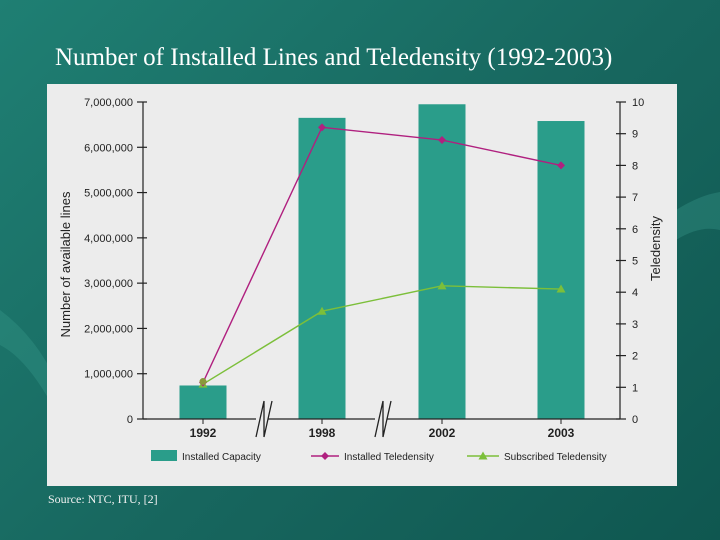 The width and height of the screenshot is (720, 540). Describe the element at coordinates (108, 329) in the screenshot. I see `left-tick-label: 2,000,000` at that location.